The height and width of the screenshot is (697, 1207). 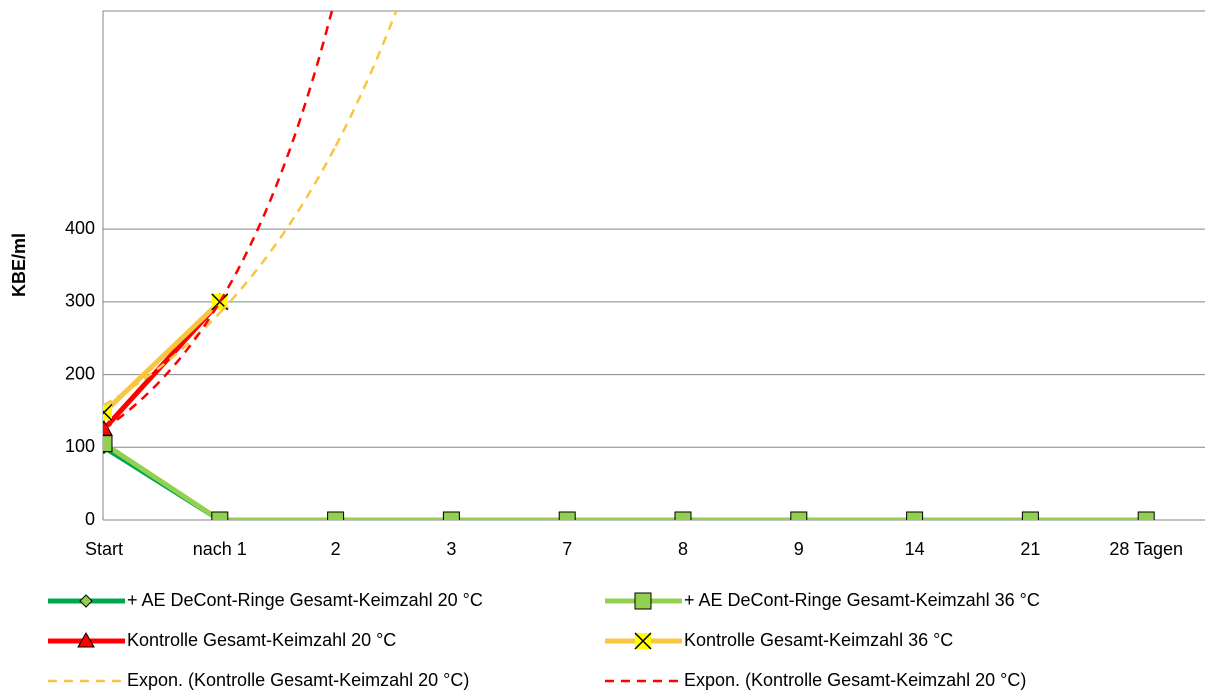 I want to click on legend-label: + AE DeCont-Ringe Gesamt-Keimzahl 20 °C, so click(x=305, y=600).